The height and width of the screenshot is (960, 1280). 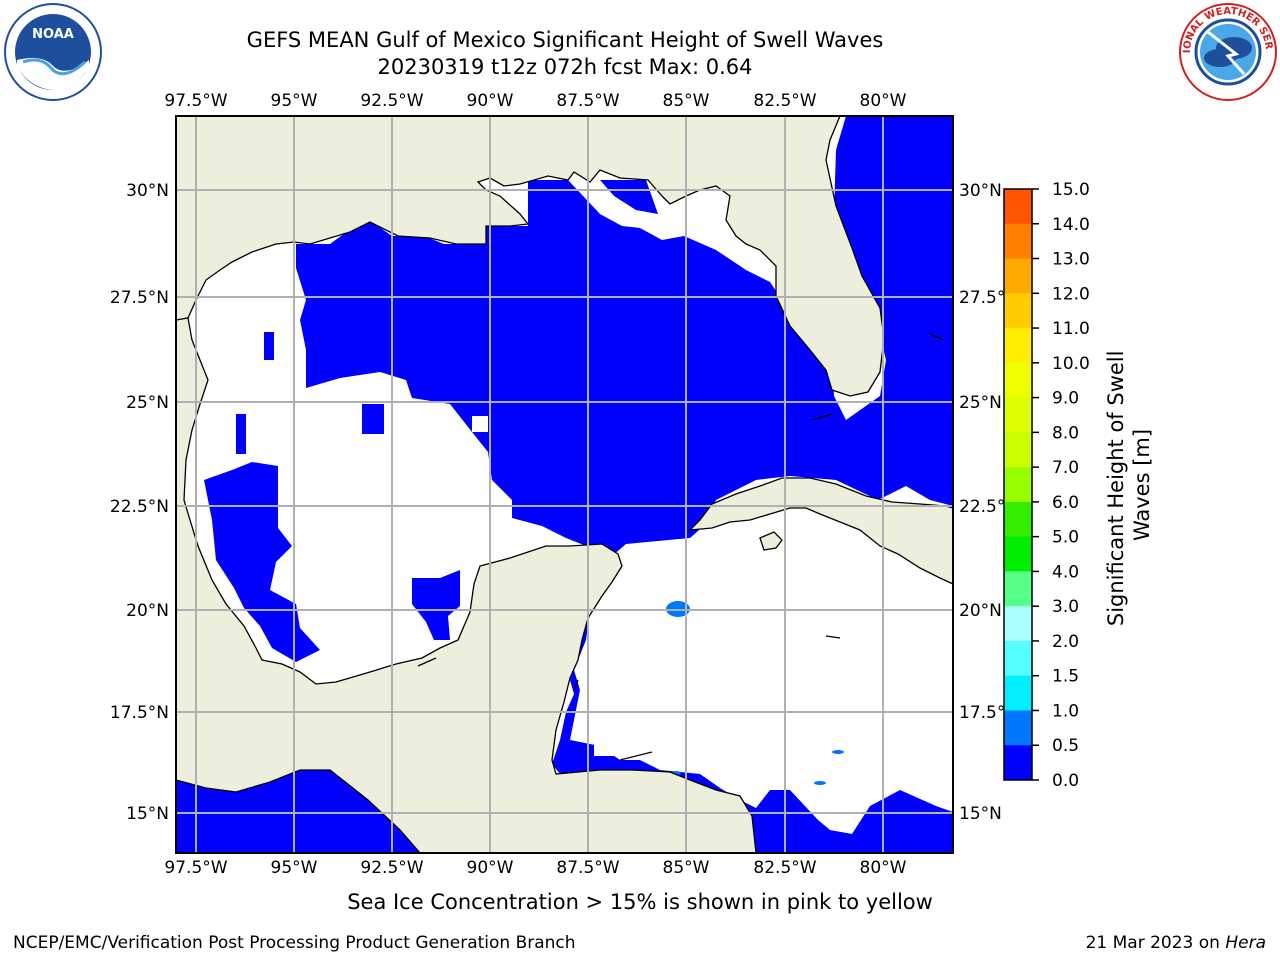 I want to click on nws-logo: NATIONAL WEATHER SERVICE, so click(x=1227, y=51).